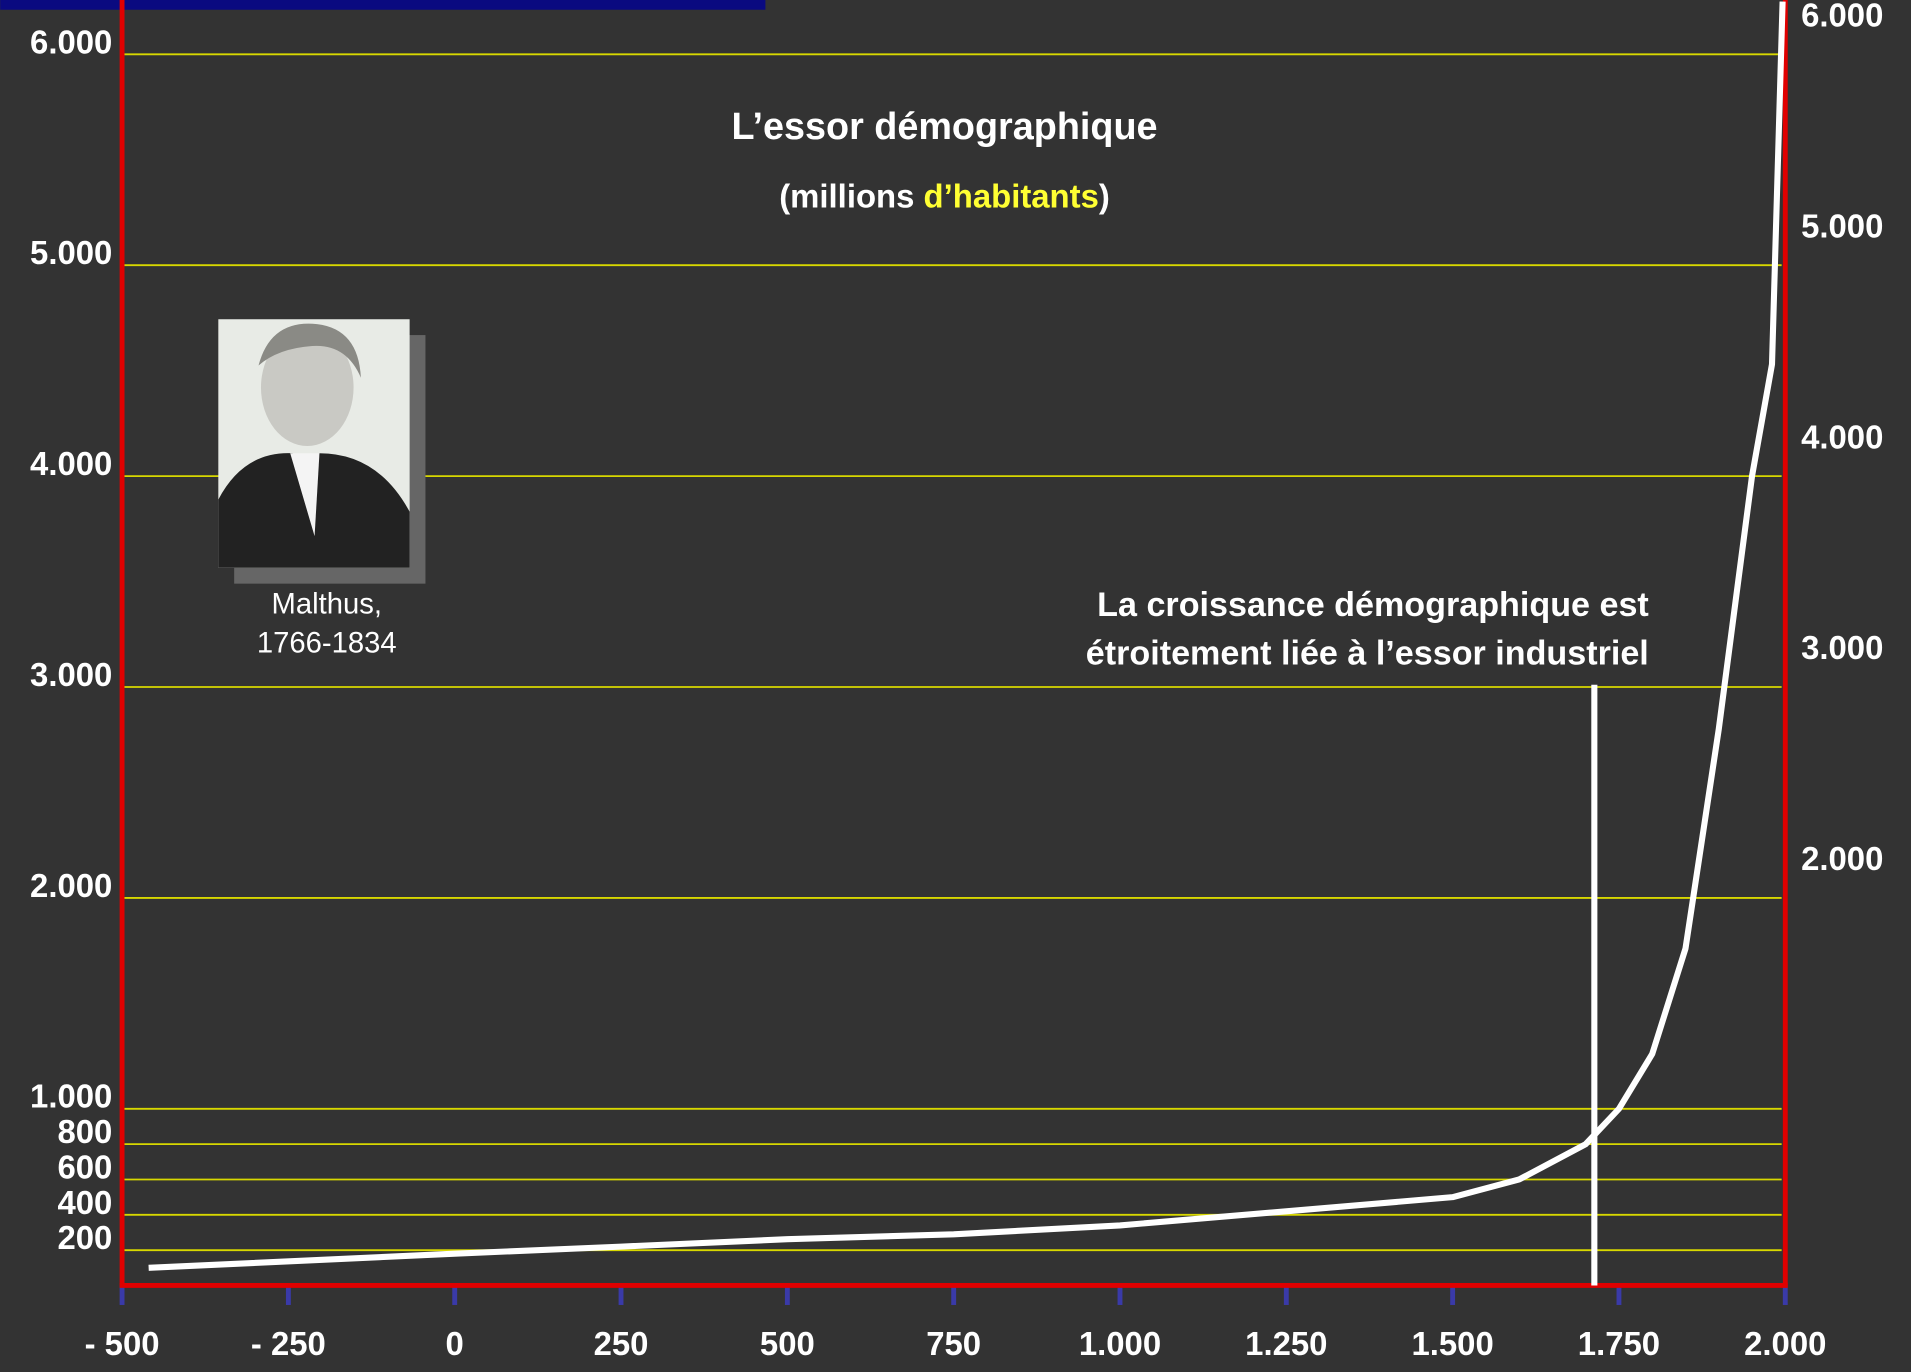 The width and height of the screenshot is (1911, 1372). I want to click on y-tick-label: 4.000, so click(71, 463).